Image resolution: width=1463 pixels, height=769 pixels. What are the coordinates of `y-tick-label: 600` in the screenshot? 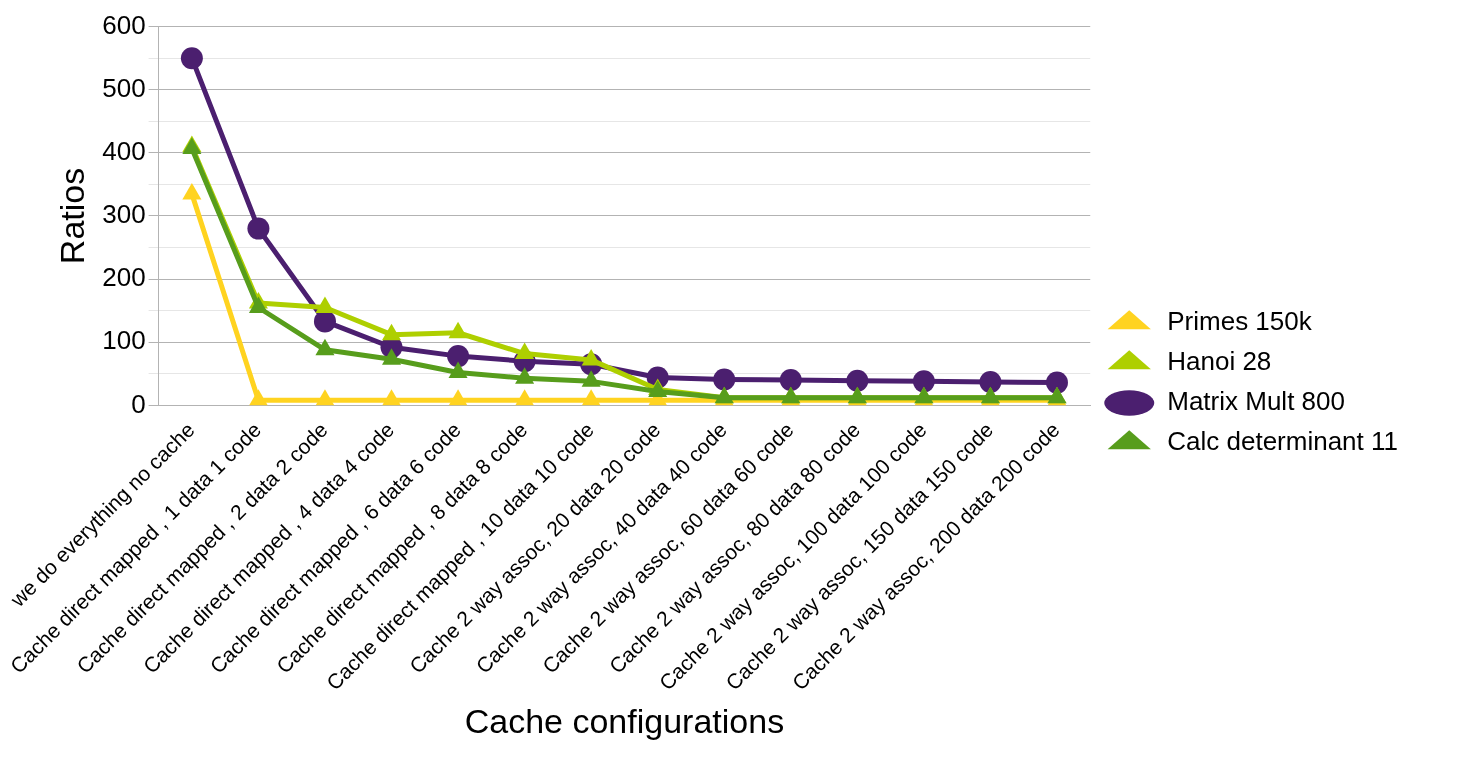 It's located at (124, 24).